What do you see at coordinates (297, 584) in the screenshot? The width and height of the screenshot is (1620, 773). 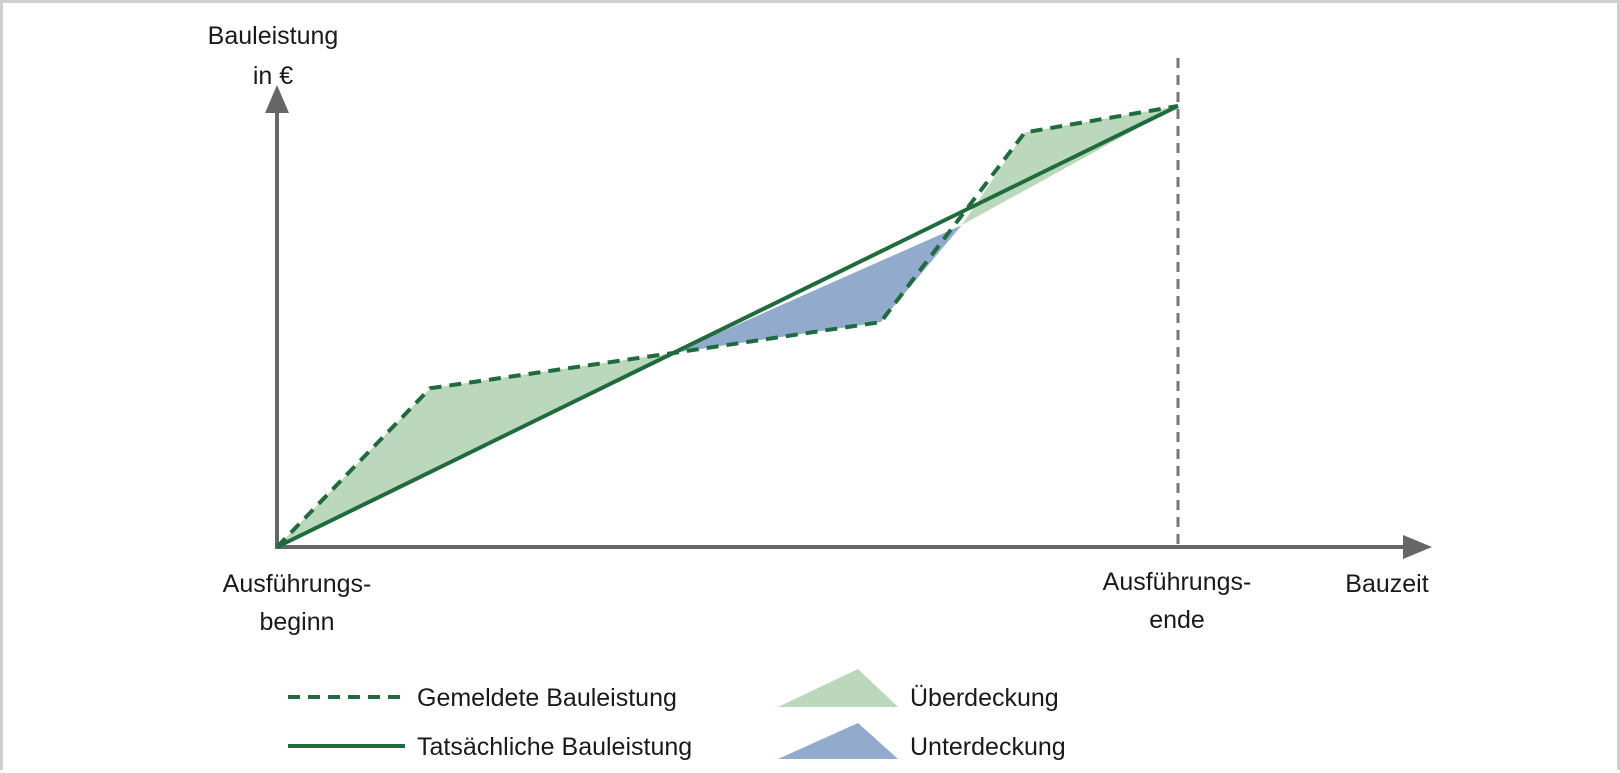 I see `start-label-line1: Ausführungs-` at bounding box center [297, 584].